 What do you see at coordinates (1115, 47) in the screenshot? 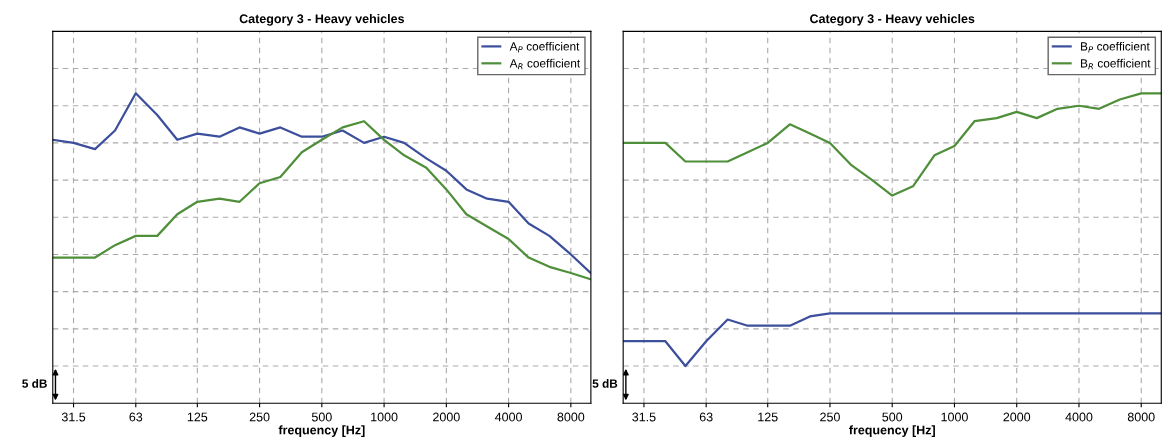
I see `legend-label: B$_{P}$ coefficient` at bounding box center [1115, 47].